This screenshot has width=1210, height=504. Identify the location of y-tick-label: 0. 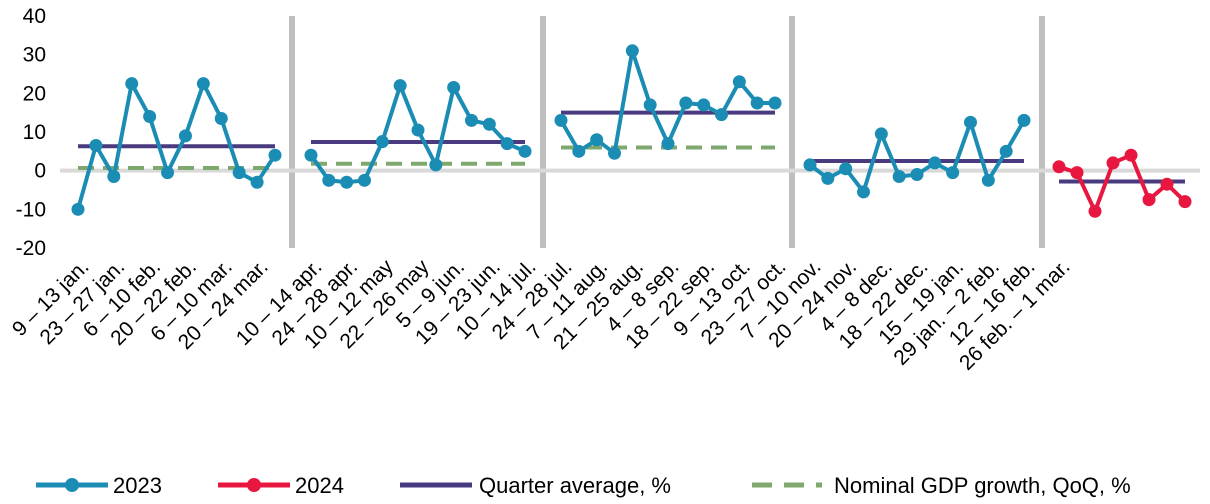
(40, 171).